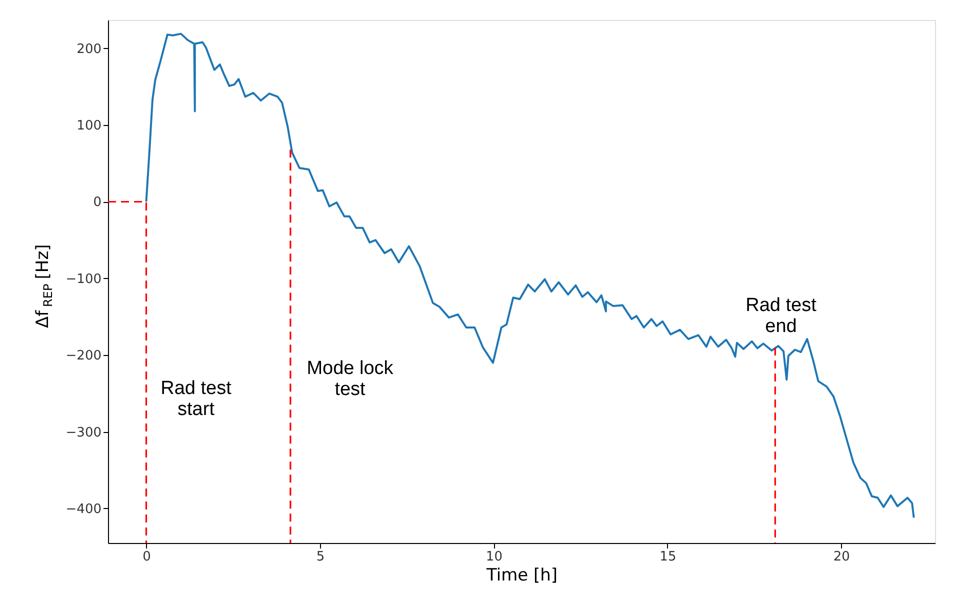  What do you see at coordinates (84, 432) in the screenshot?
I see `y-tick-label: −300` at bounding box center [84, 432].